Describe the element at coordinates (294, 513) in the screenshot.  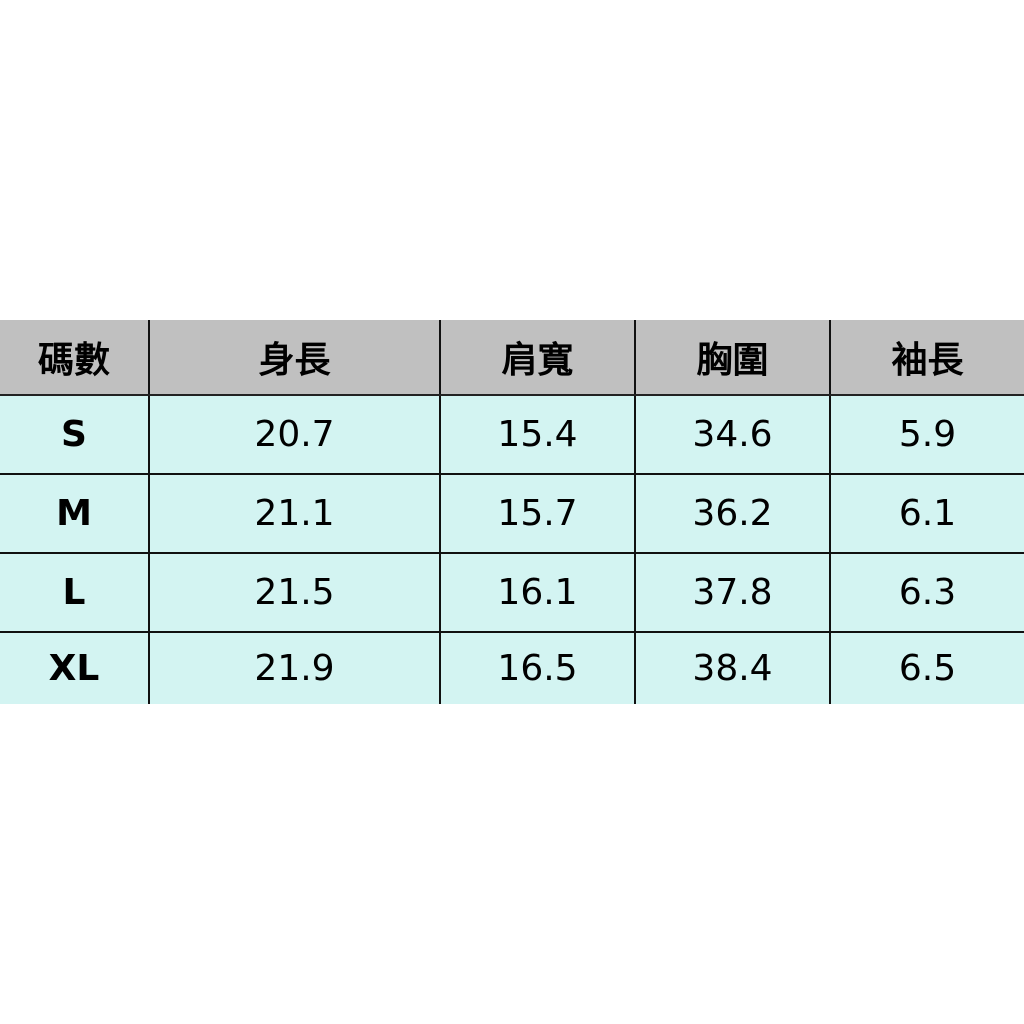
I see `cell-length: 21.1` at that location.